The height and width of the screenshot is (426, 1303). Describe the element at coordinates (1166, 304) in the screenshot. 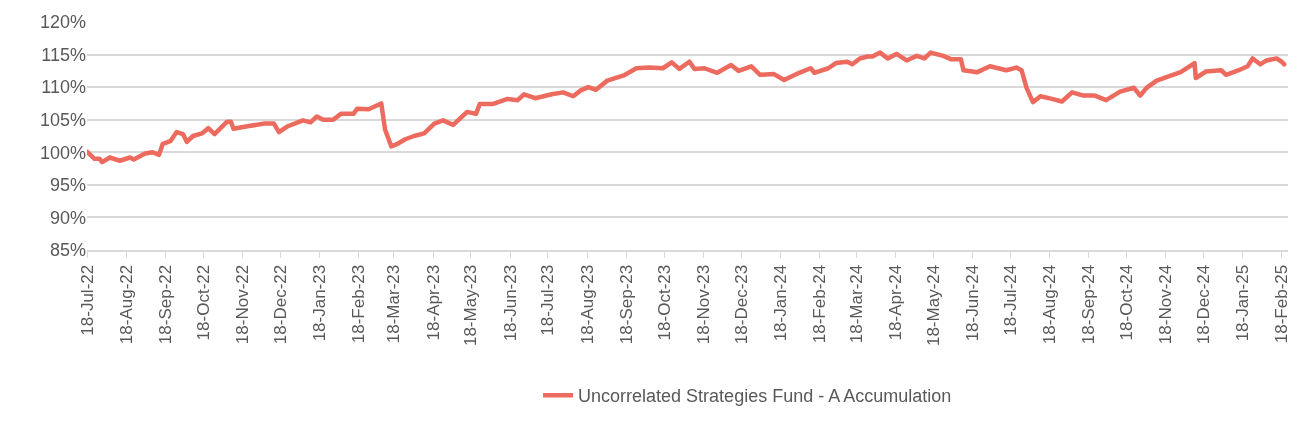

I see `x-tick-label: 18-Nov-24` at that location.